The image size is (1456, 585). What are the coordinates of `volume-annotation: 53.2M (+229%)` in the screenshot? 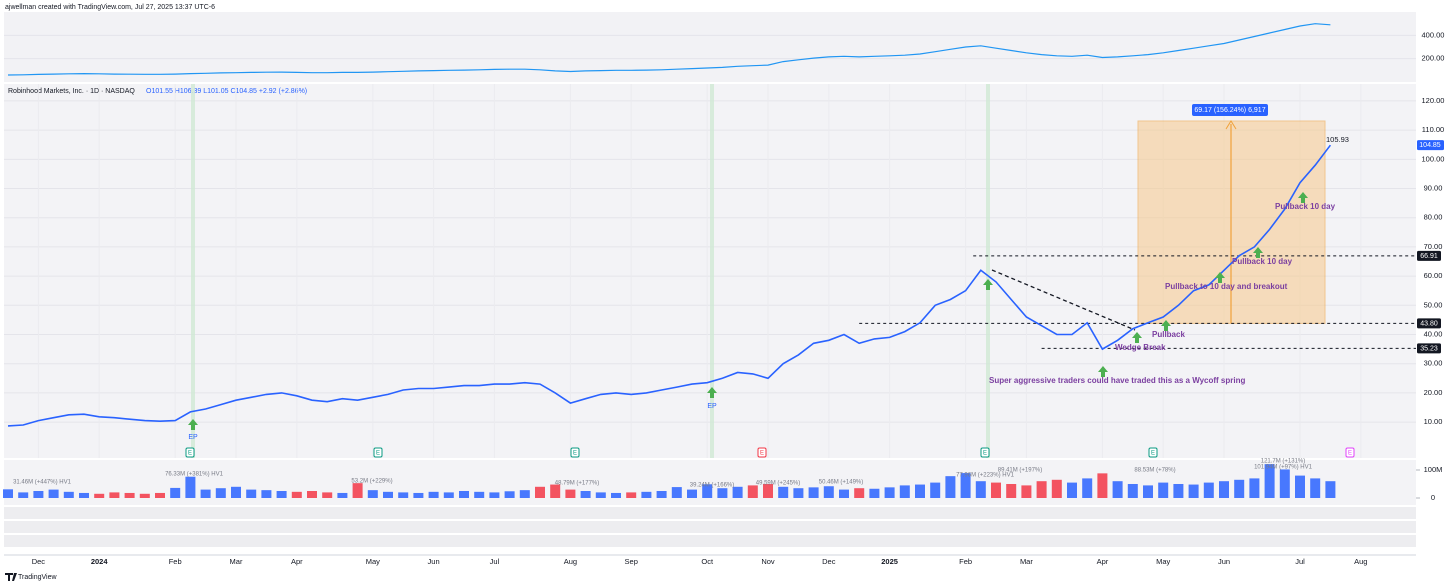 It's located at (371, 482).